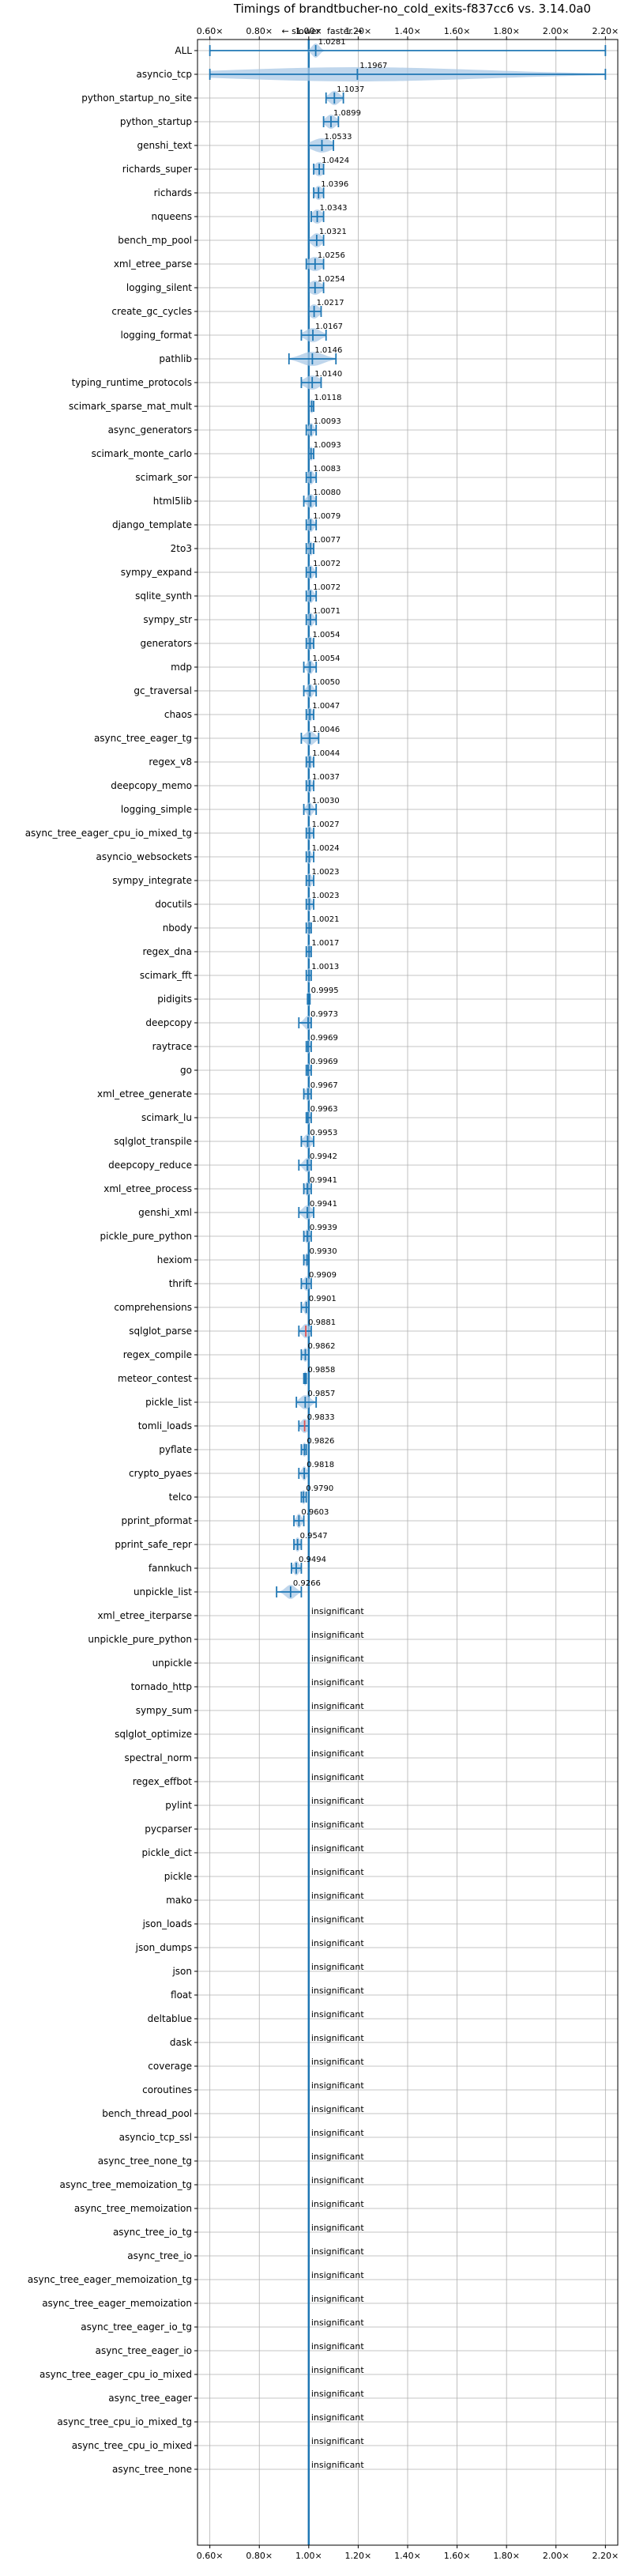  I want to click on benchmark-name-label: raytrace, so click(172, 1046).